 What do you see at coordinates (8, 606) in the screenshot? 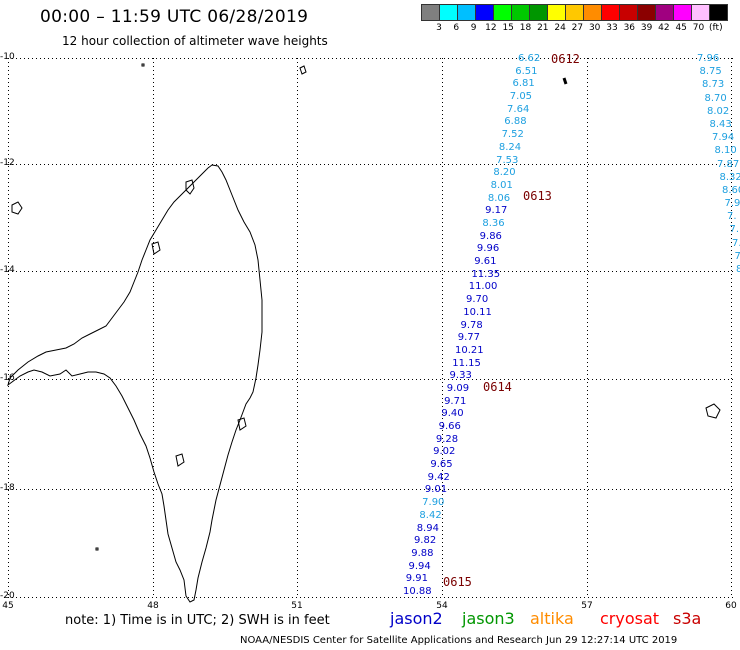
I see `longitude-label: 45` at bounding box center [8, 606].